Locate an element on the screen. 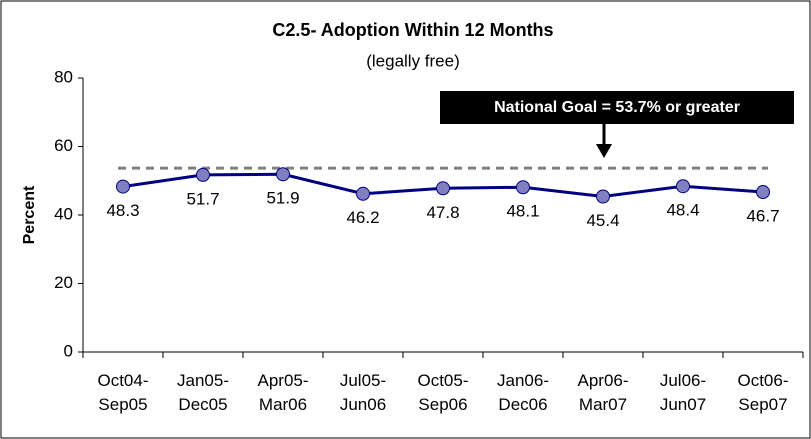  x-tick-label: Oct06-Sep07 is located at coordinates (762, 392).